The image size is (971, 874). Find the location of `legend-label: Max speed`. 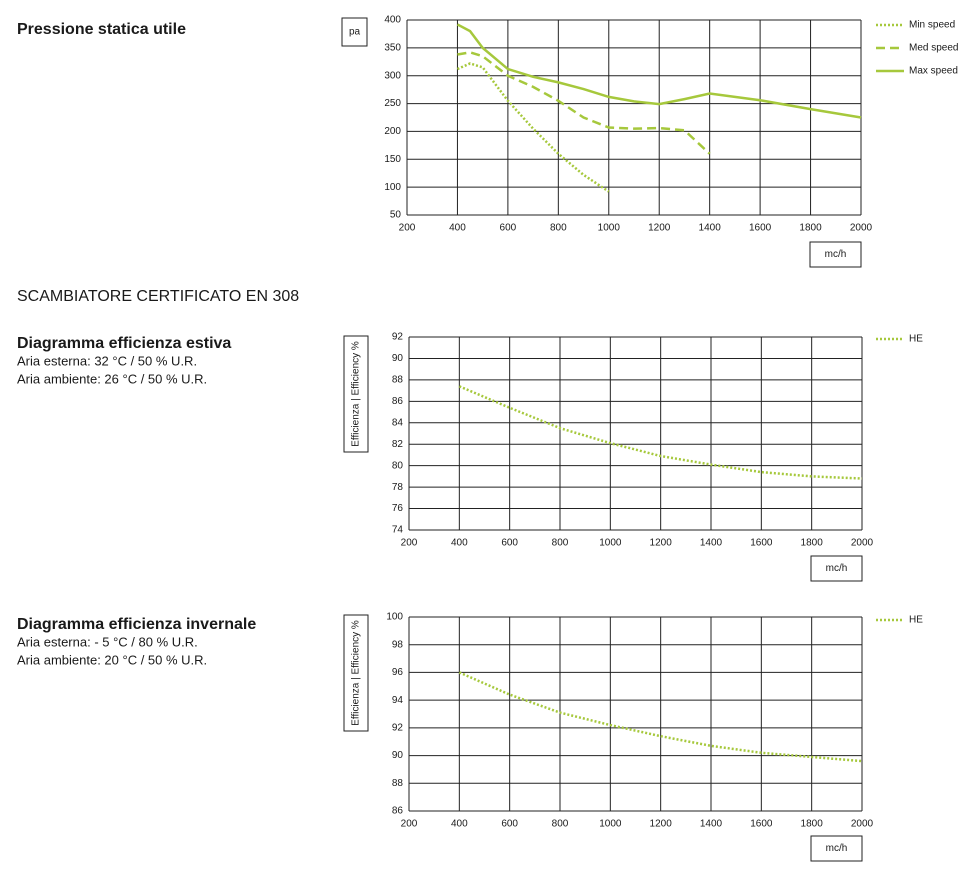

legend-label: Max speed is located at coordinates (933, 71).